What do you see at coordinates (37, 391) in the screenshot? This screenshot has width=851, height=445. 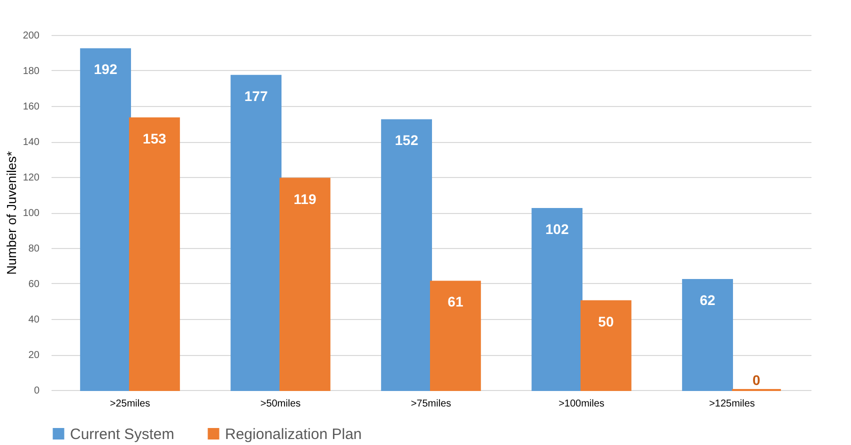 I see `y-tick-label: 0` at bounding box center [37, 391].